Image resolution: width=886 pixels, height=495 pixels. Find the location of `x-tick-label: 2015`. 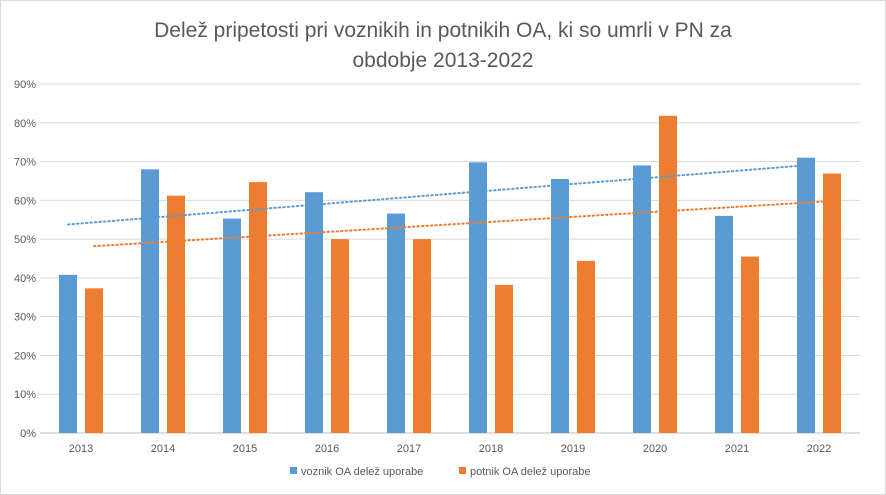

x-tick-label: 2015 is located at coordinates (245, 449).